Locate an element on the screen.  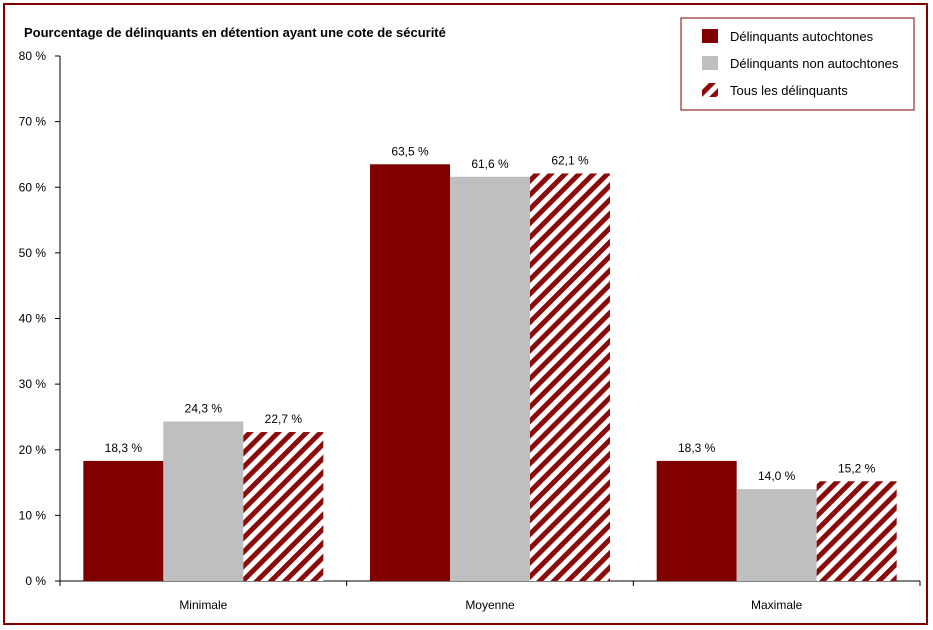
legend-box is located at coordinates (797, 64).